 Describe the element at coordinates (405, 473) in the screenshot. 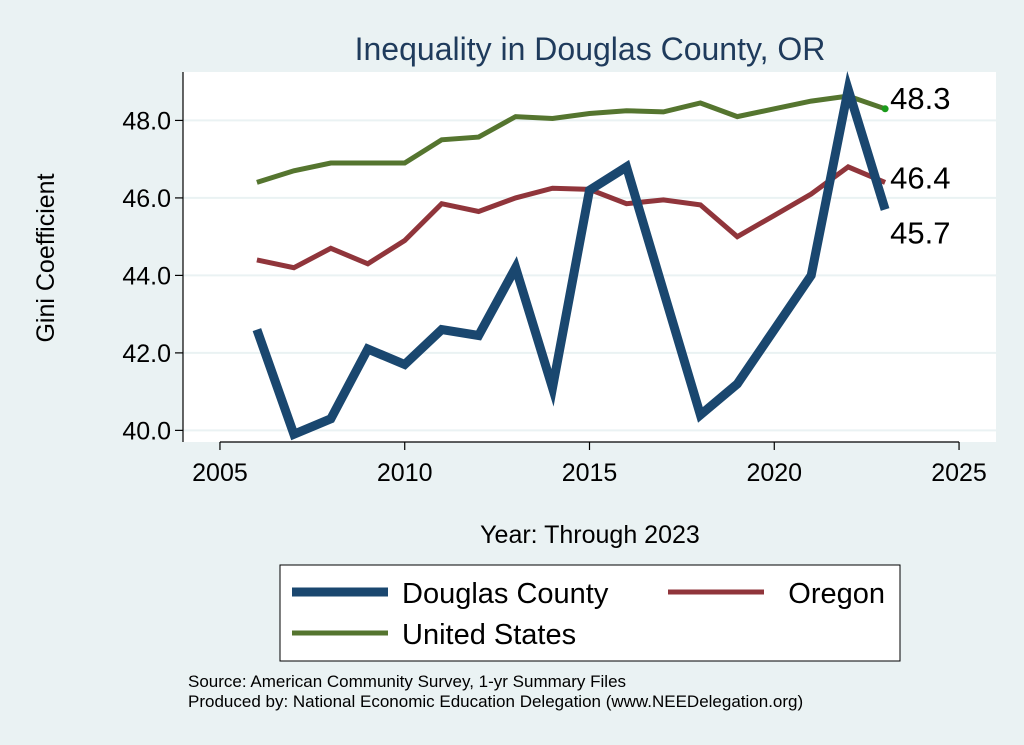

I see `x-tick-label: 2010` at that location.